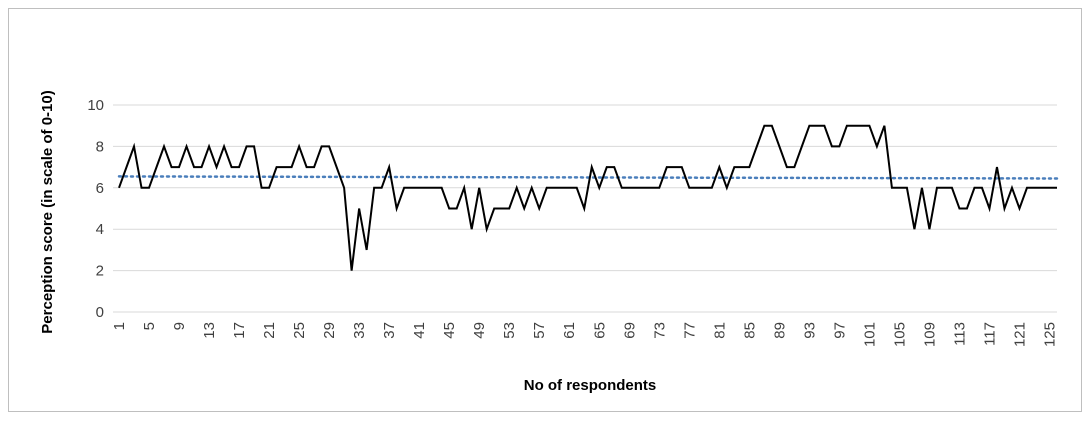 The image size is (1084, 422). What do you see at coordinates (100, 188) in the screenshot?
I see `y-tick-label: 6` at bounding box center [100, 188].